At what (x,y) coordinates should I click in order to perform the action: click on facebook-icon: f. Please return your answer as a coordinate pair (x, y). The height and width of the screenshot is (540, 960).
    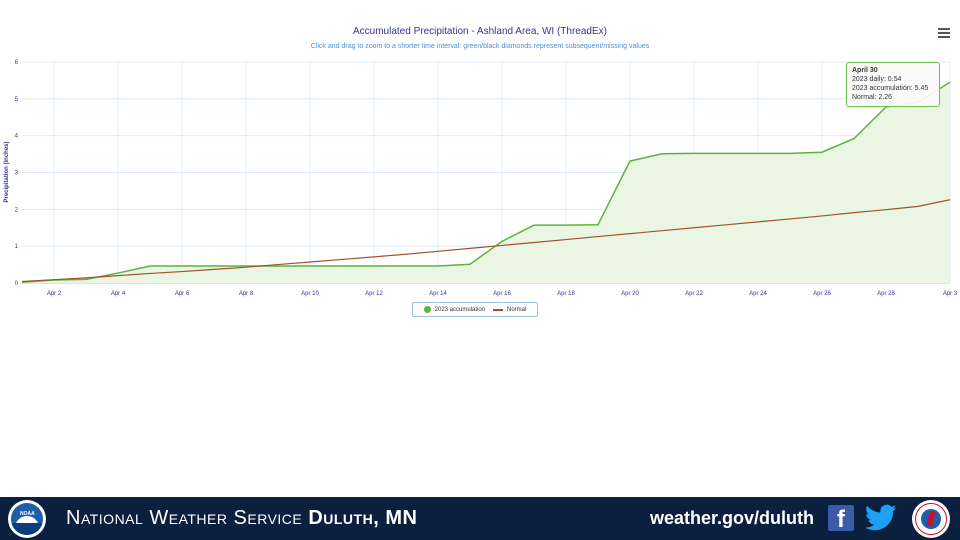
    Looking at the image, I should click on (841, 519).